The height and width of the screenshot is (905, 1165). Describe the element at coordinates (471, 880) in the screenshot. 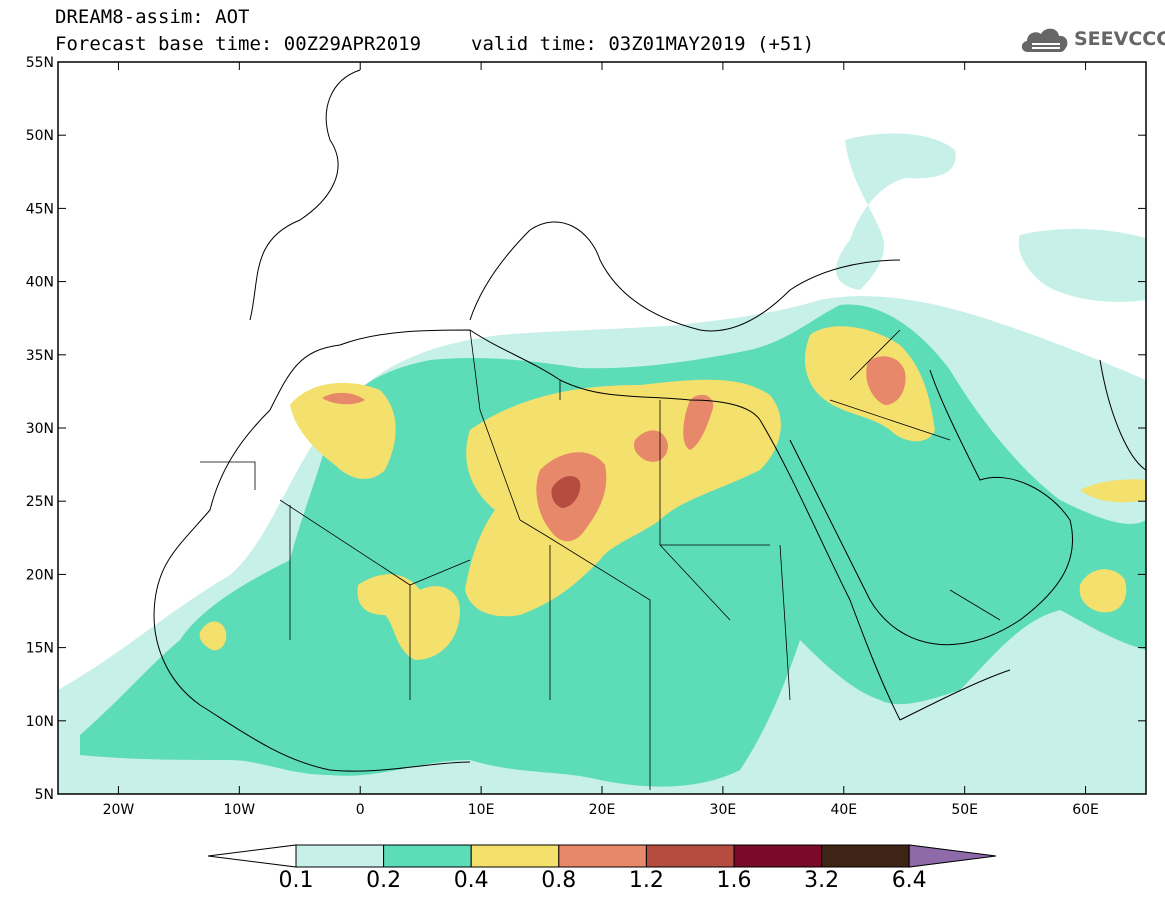

I see `colorbar-label: 0.4` at that location.